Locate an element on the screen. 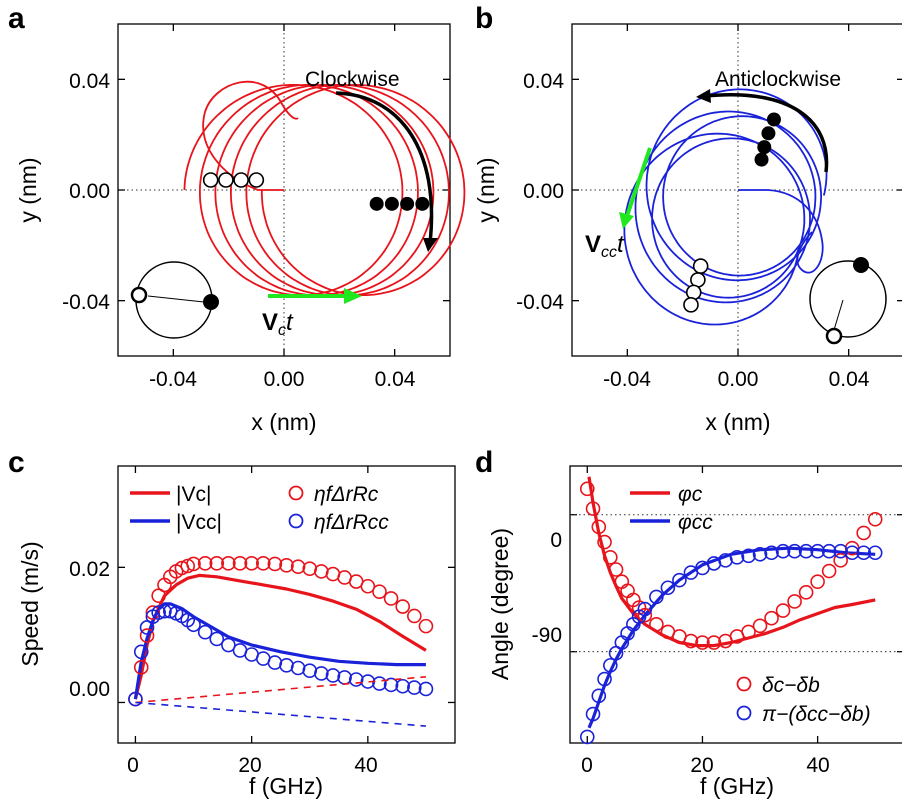  panel-b-ytick-2: 0.00 is located at coordinates (543, 191).